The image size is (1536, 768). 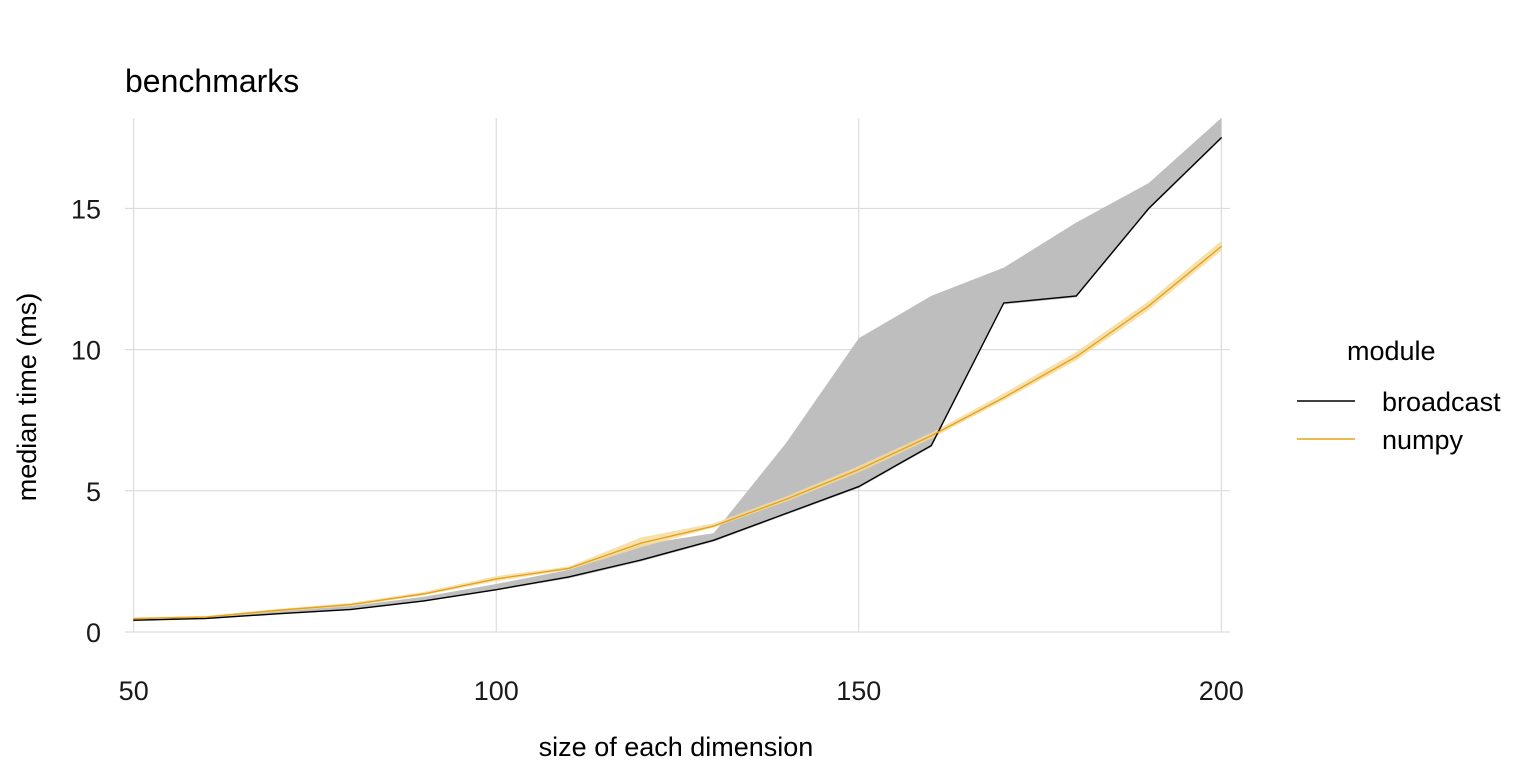 What do you see at coordinates (681, 691) in the screenshot?
I see `x-axis-ticks: 50 100 150 200` at bounding box center [681, 691].